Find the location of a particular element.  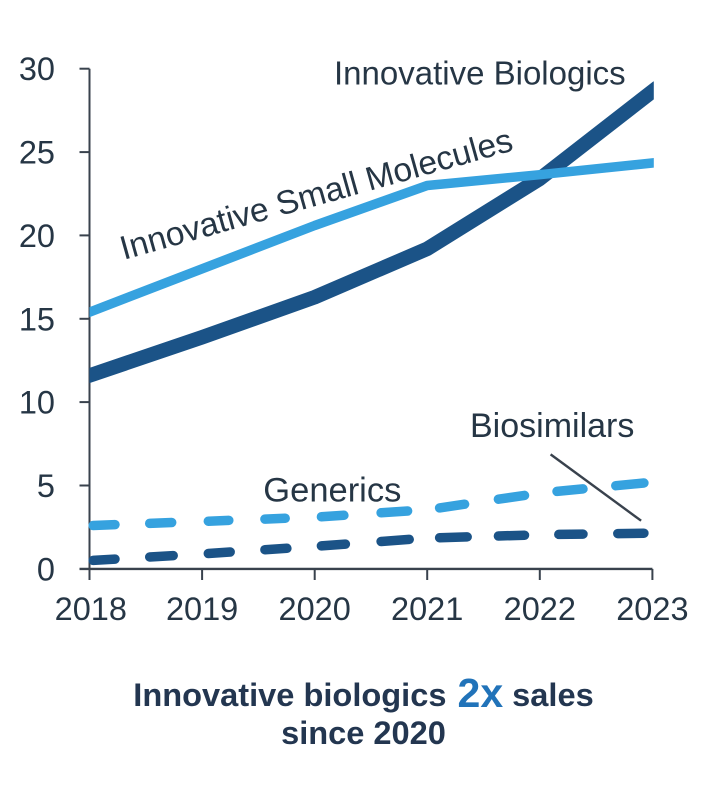

svg-text: 2023 is located at coordinates (652, 609).